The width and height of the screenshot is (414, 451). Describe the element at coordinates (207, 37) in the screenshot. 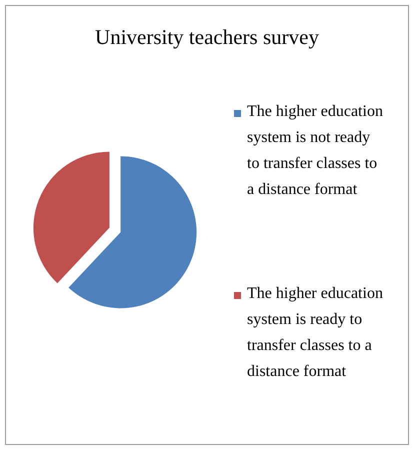

I see `chart-title: University teachers survey` at that location.